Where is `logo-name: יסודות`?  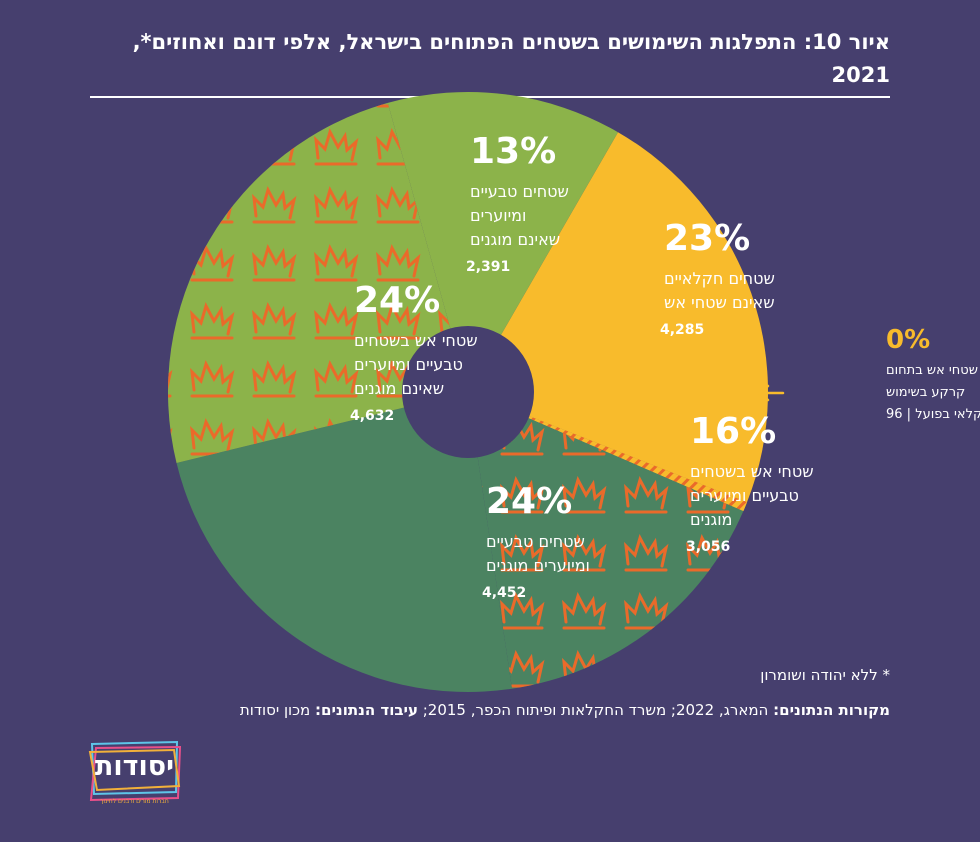 logo-name: יסודות is located at coordinates (134, 766).